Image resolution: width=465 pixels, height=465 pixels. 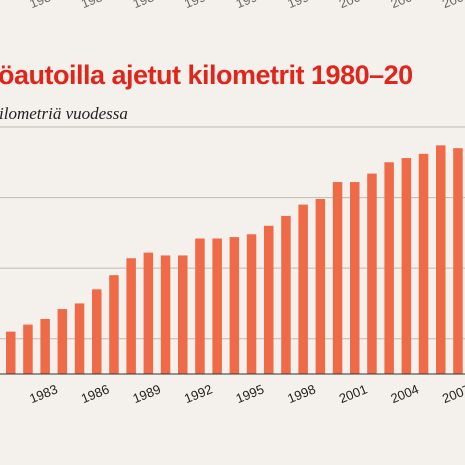 I want to click on bar-1989, so click(x=148, y=313).